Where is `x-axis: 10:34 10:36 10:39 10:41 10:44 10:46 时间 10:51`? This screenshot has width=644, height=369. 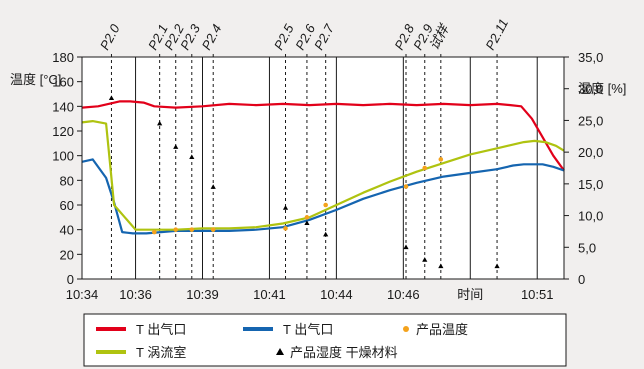 x-axis: 10:34 10:36 10:39 10:41 10:44 10:46 时间 10:51 is located at coordinates (310, 294).